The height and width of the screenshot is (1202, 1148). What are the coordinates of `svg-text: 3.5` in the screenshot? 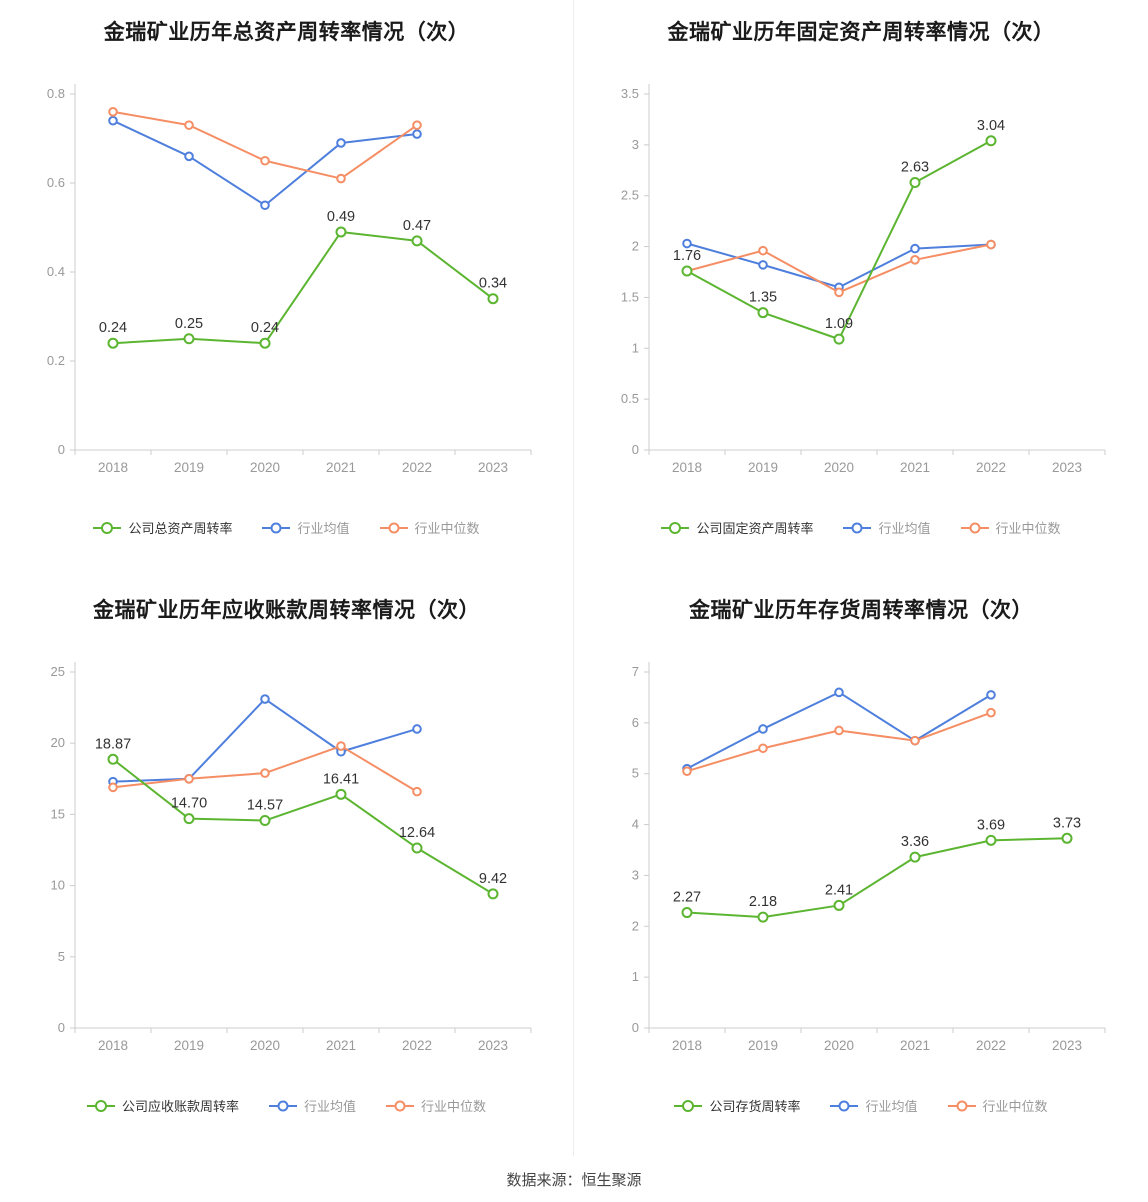 It's located at (630, 93).